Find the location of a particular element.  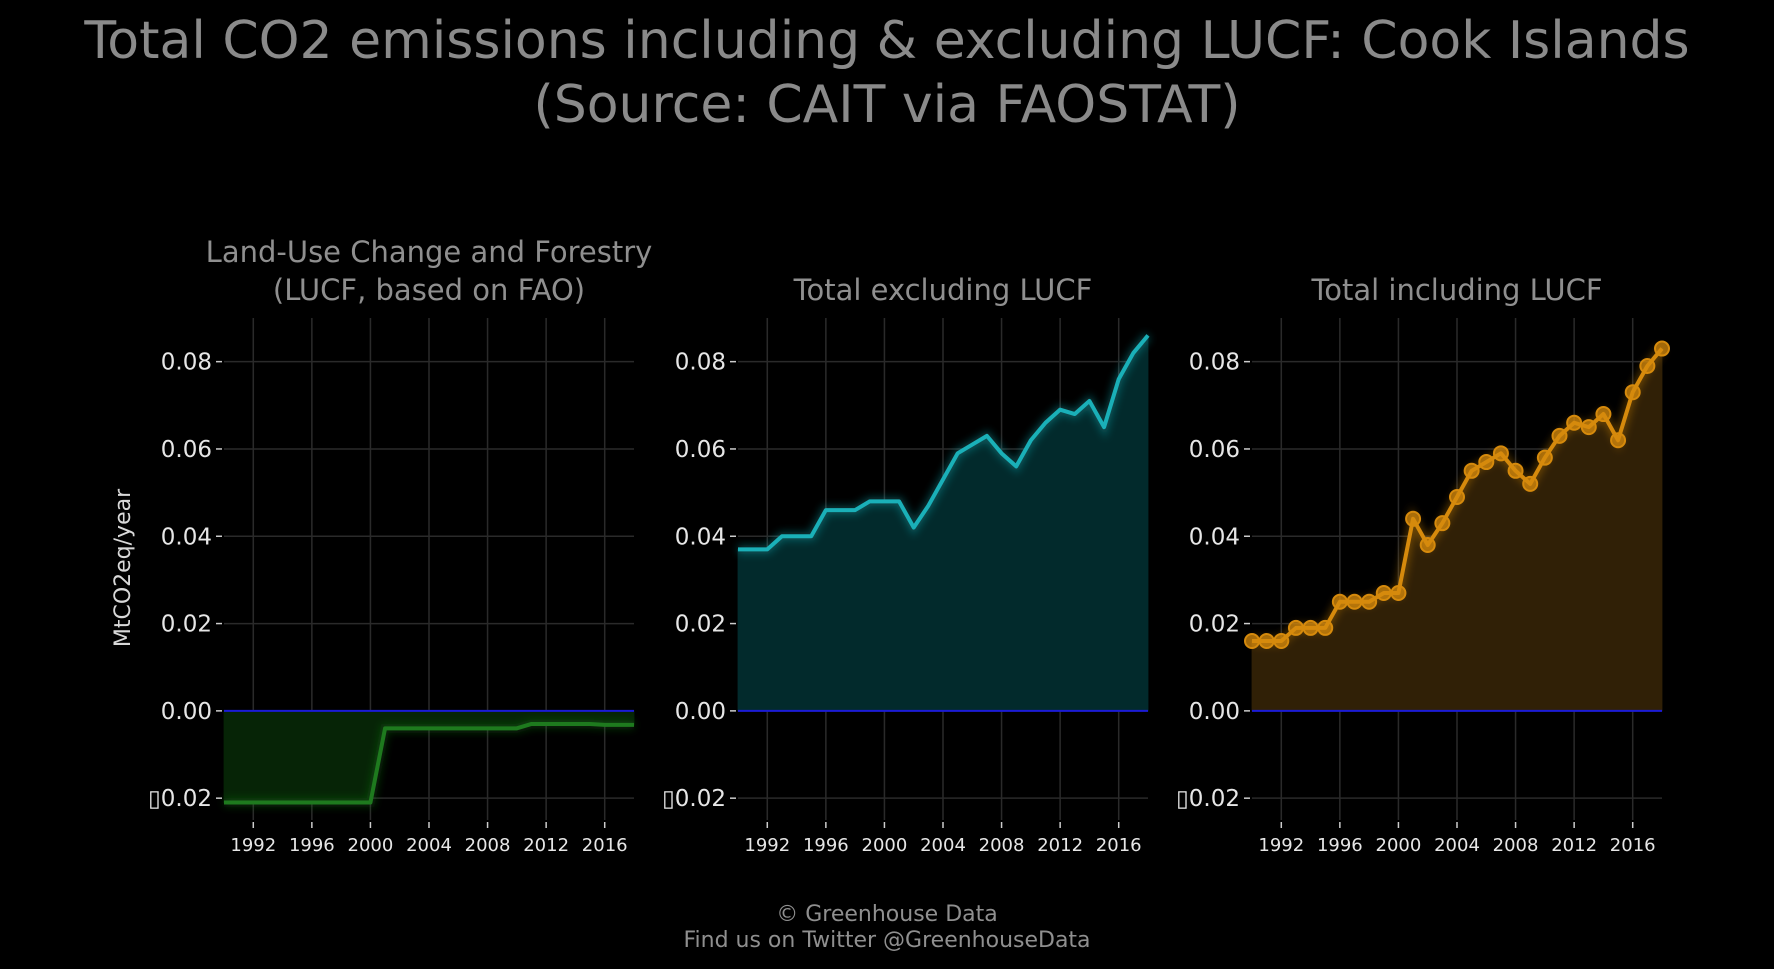

panel-title-line2: (LUCF, based on FAO) is located at coordinates (429, 290).